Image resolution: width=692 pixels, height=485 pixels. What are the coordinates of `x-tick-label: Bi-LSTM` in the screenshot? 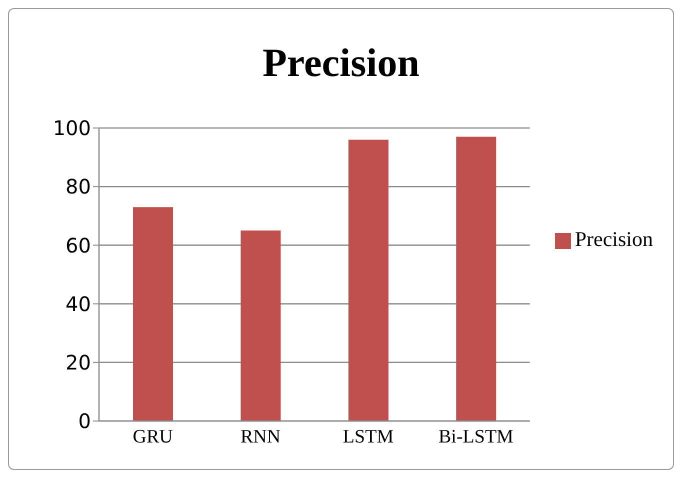 It's located at (476, 437).